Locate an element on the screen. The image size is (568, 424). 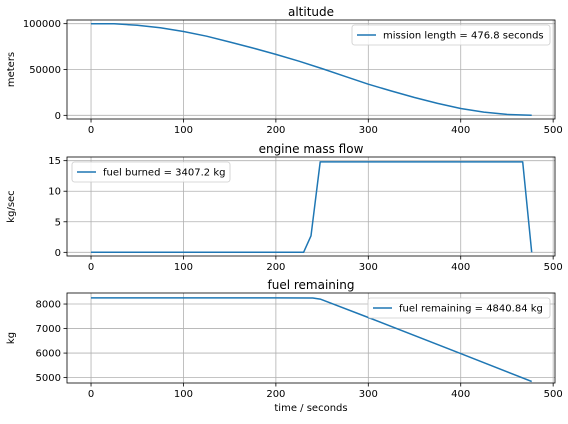
y-tick-label: 10 is located at coordinates (54, 192).